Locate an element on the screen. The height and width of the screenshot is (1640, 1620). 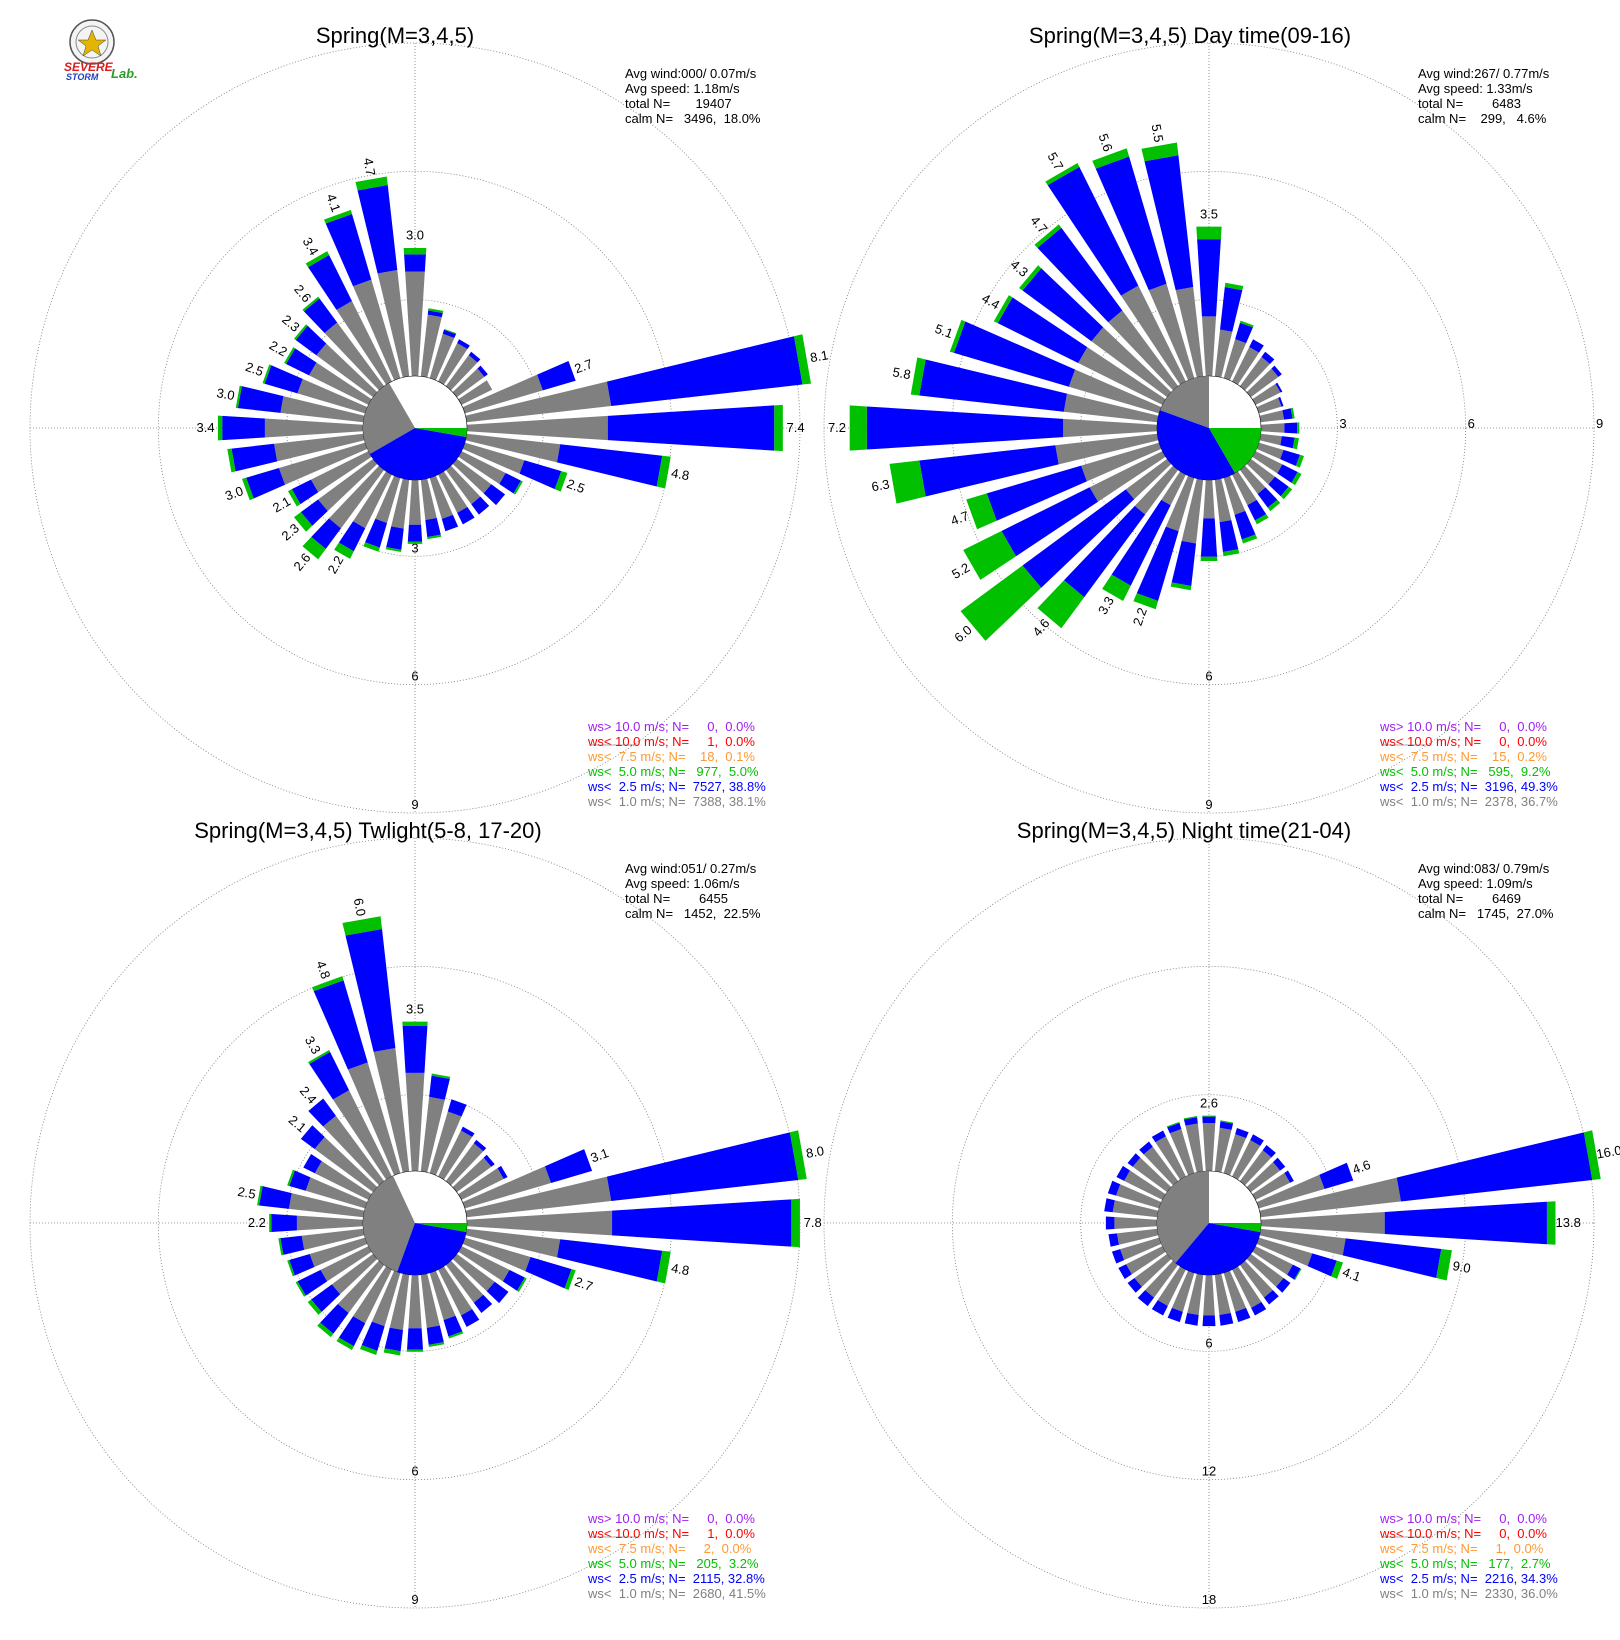
stat-line: Avg wind:000/ 0.07m/s is located at coordinates (691, 73).